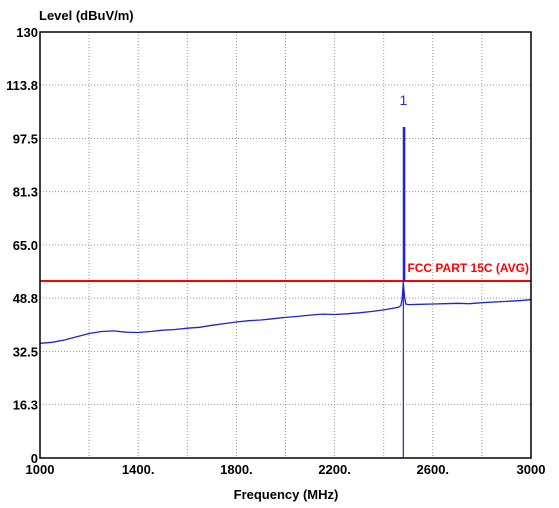  Describe the element at coordinates (236, 469) in the screenshot. I see `x-tick-label: 1800.` at that location.